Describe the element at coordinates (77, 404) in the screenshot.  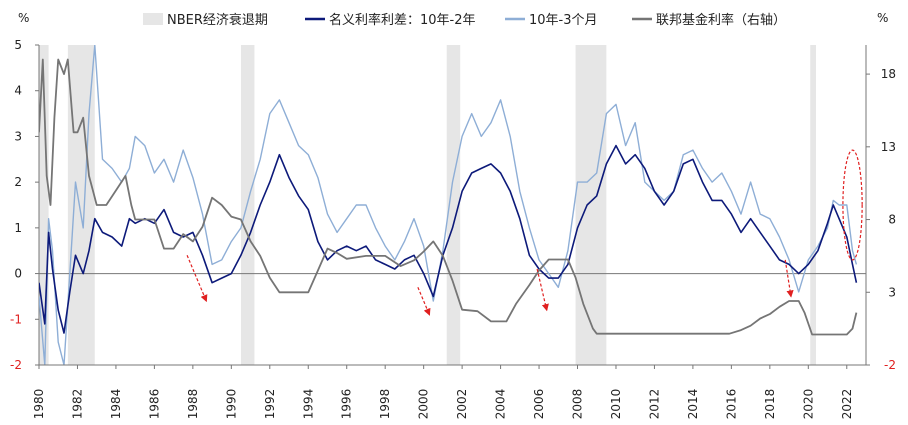
I see `x-tick-label: 1982` at that location.